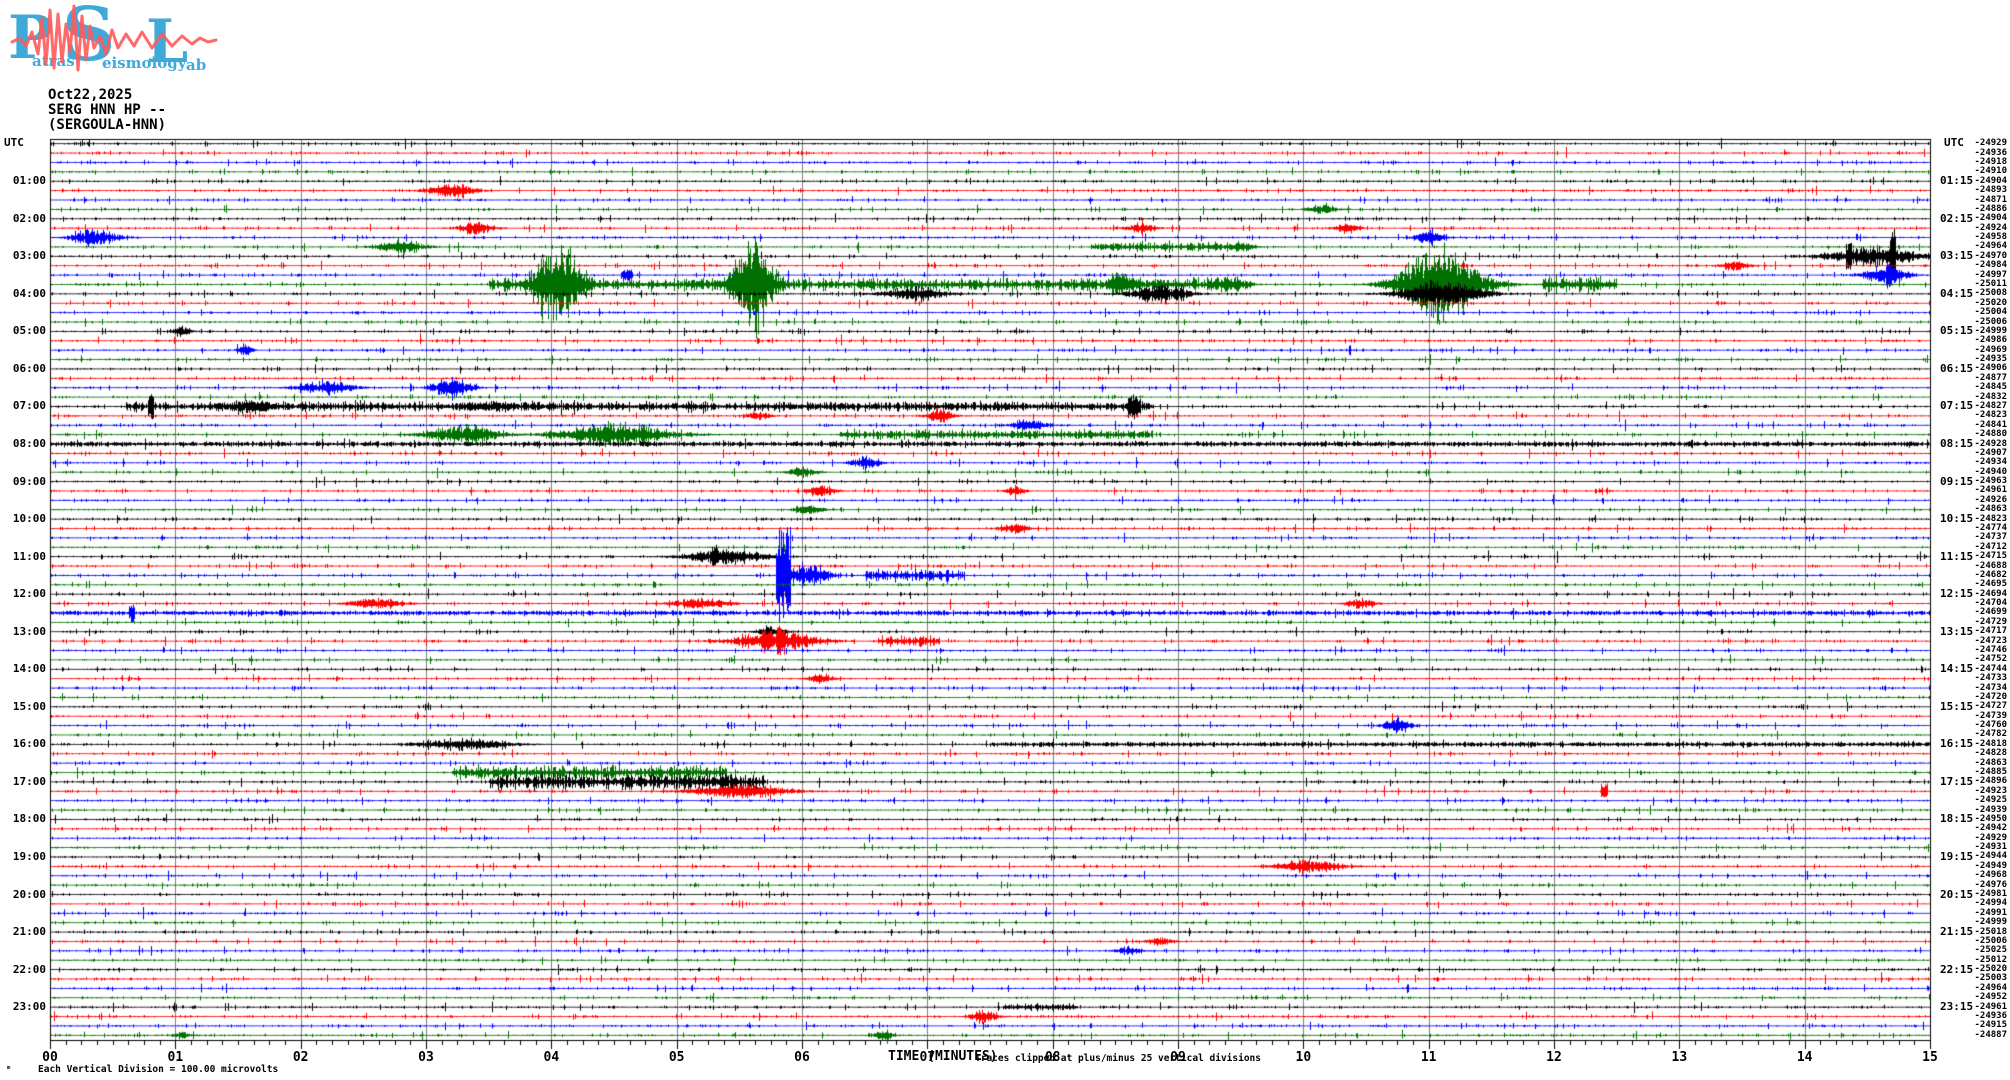 This screenshot has height=1080, width=2010. Describe the element at coordinates (1804, 1057) in the screenshot. I see `x-tick-label: 14` at that location.